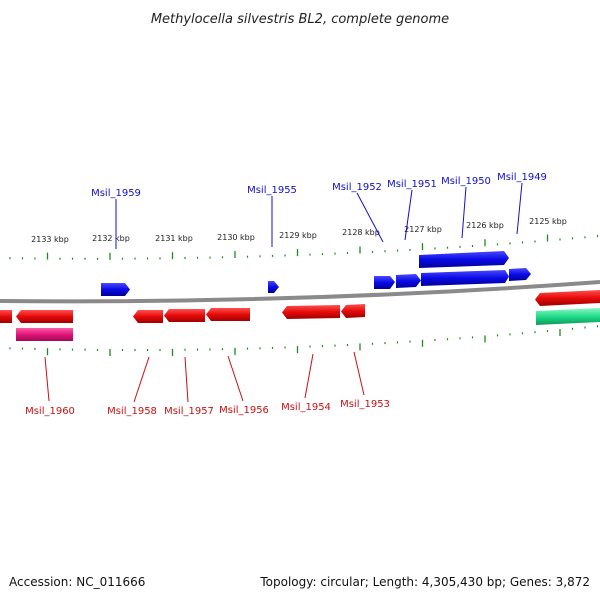 This screenshot has height=600, width=600. Describe the element at coordinates (365, 404) in the screenshot. I see `gene-label-msil-1953: Msil_1953` at that location.